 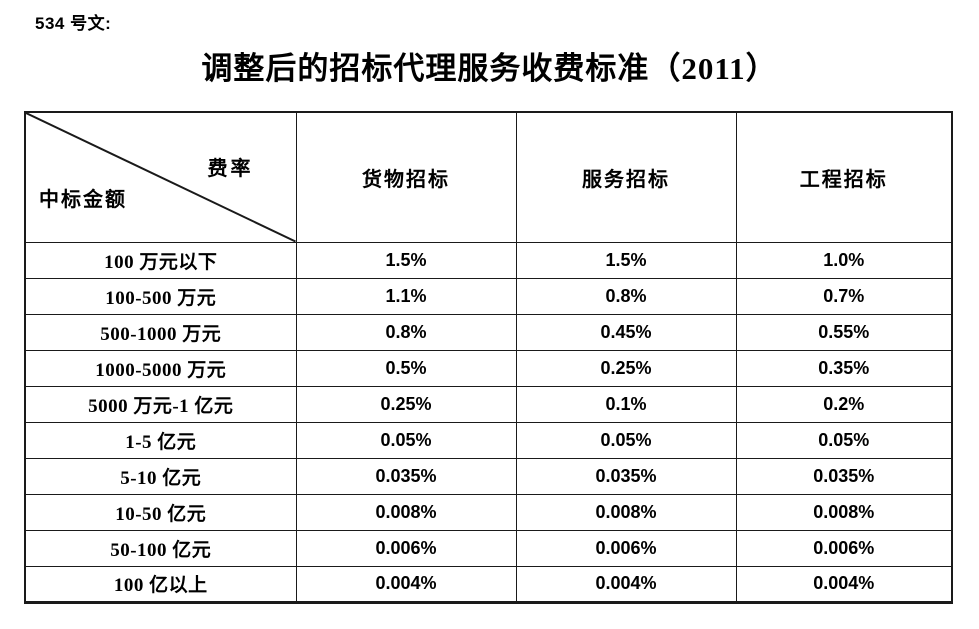 I want to click on corner-header-cell: 费率 中标金额, so click(x=160, y=177).